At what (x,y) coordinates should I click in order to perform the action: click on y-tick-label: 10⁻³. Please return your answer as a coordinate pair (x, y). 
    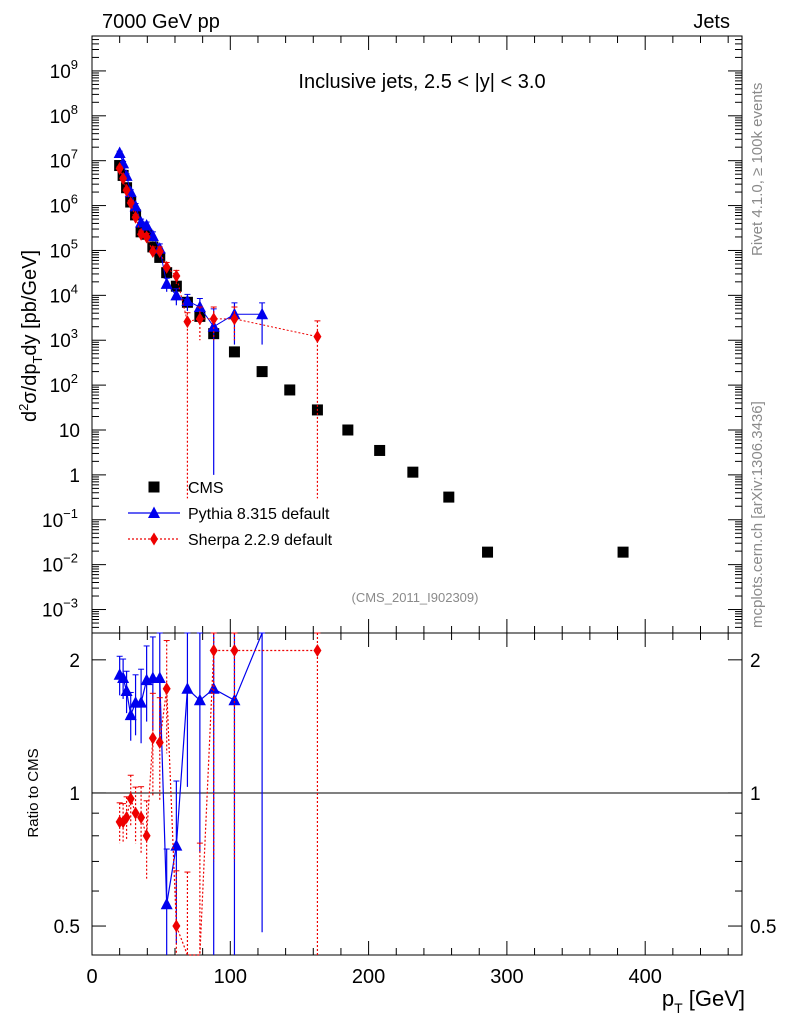
    Looking at the image, I should click on (60, 609).